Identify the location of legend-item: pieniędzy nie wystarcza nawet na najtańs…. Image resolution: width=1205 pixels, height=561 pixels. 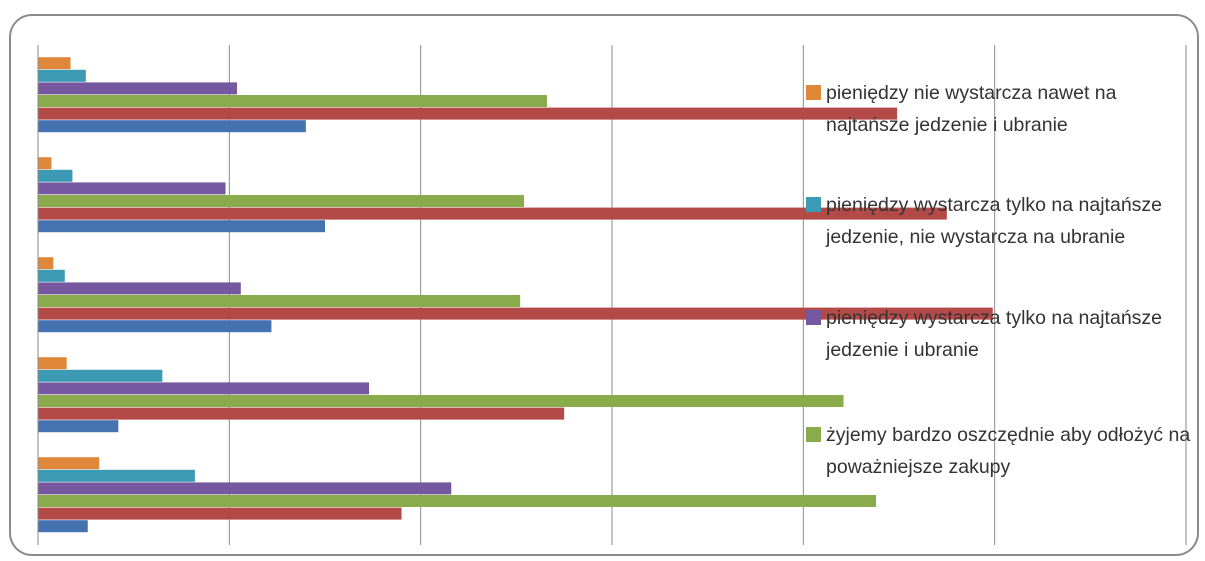
(1001, 109).